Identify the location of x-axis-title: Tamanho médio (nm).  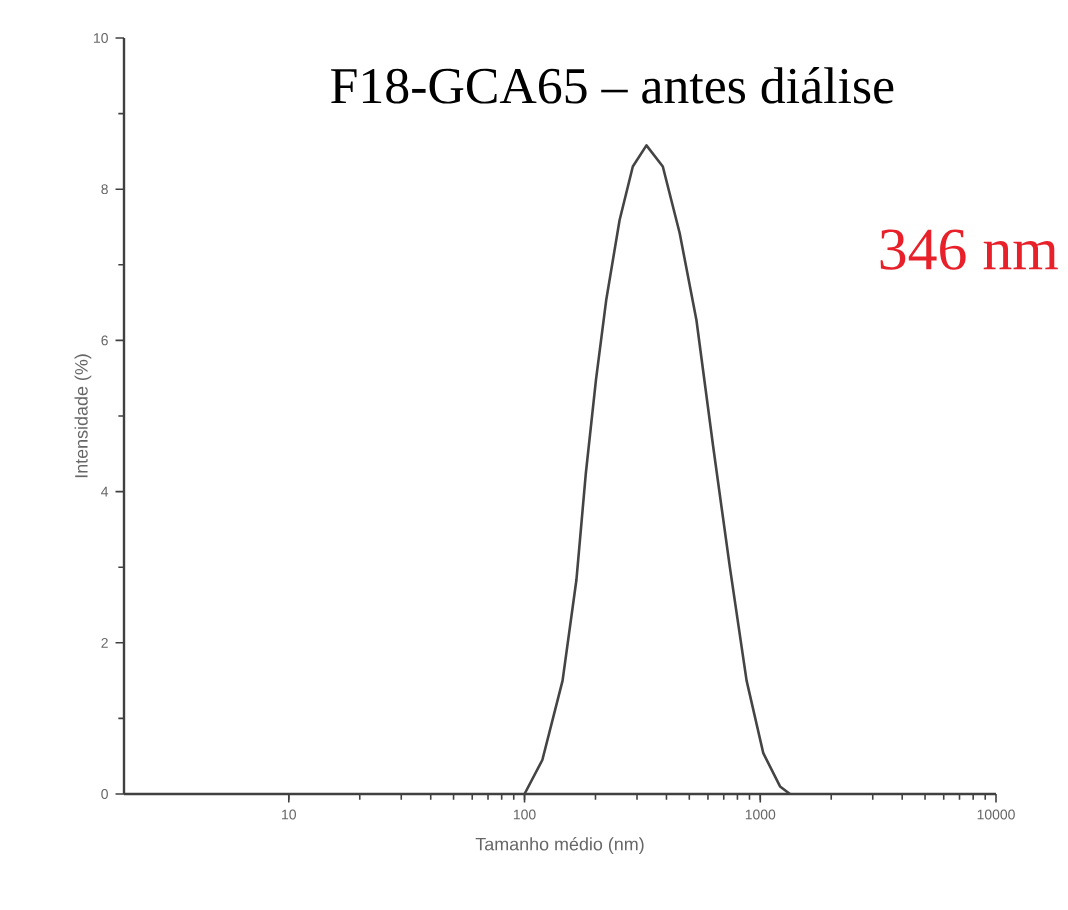
(559, 846).